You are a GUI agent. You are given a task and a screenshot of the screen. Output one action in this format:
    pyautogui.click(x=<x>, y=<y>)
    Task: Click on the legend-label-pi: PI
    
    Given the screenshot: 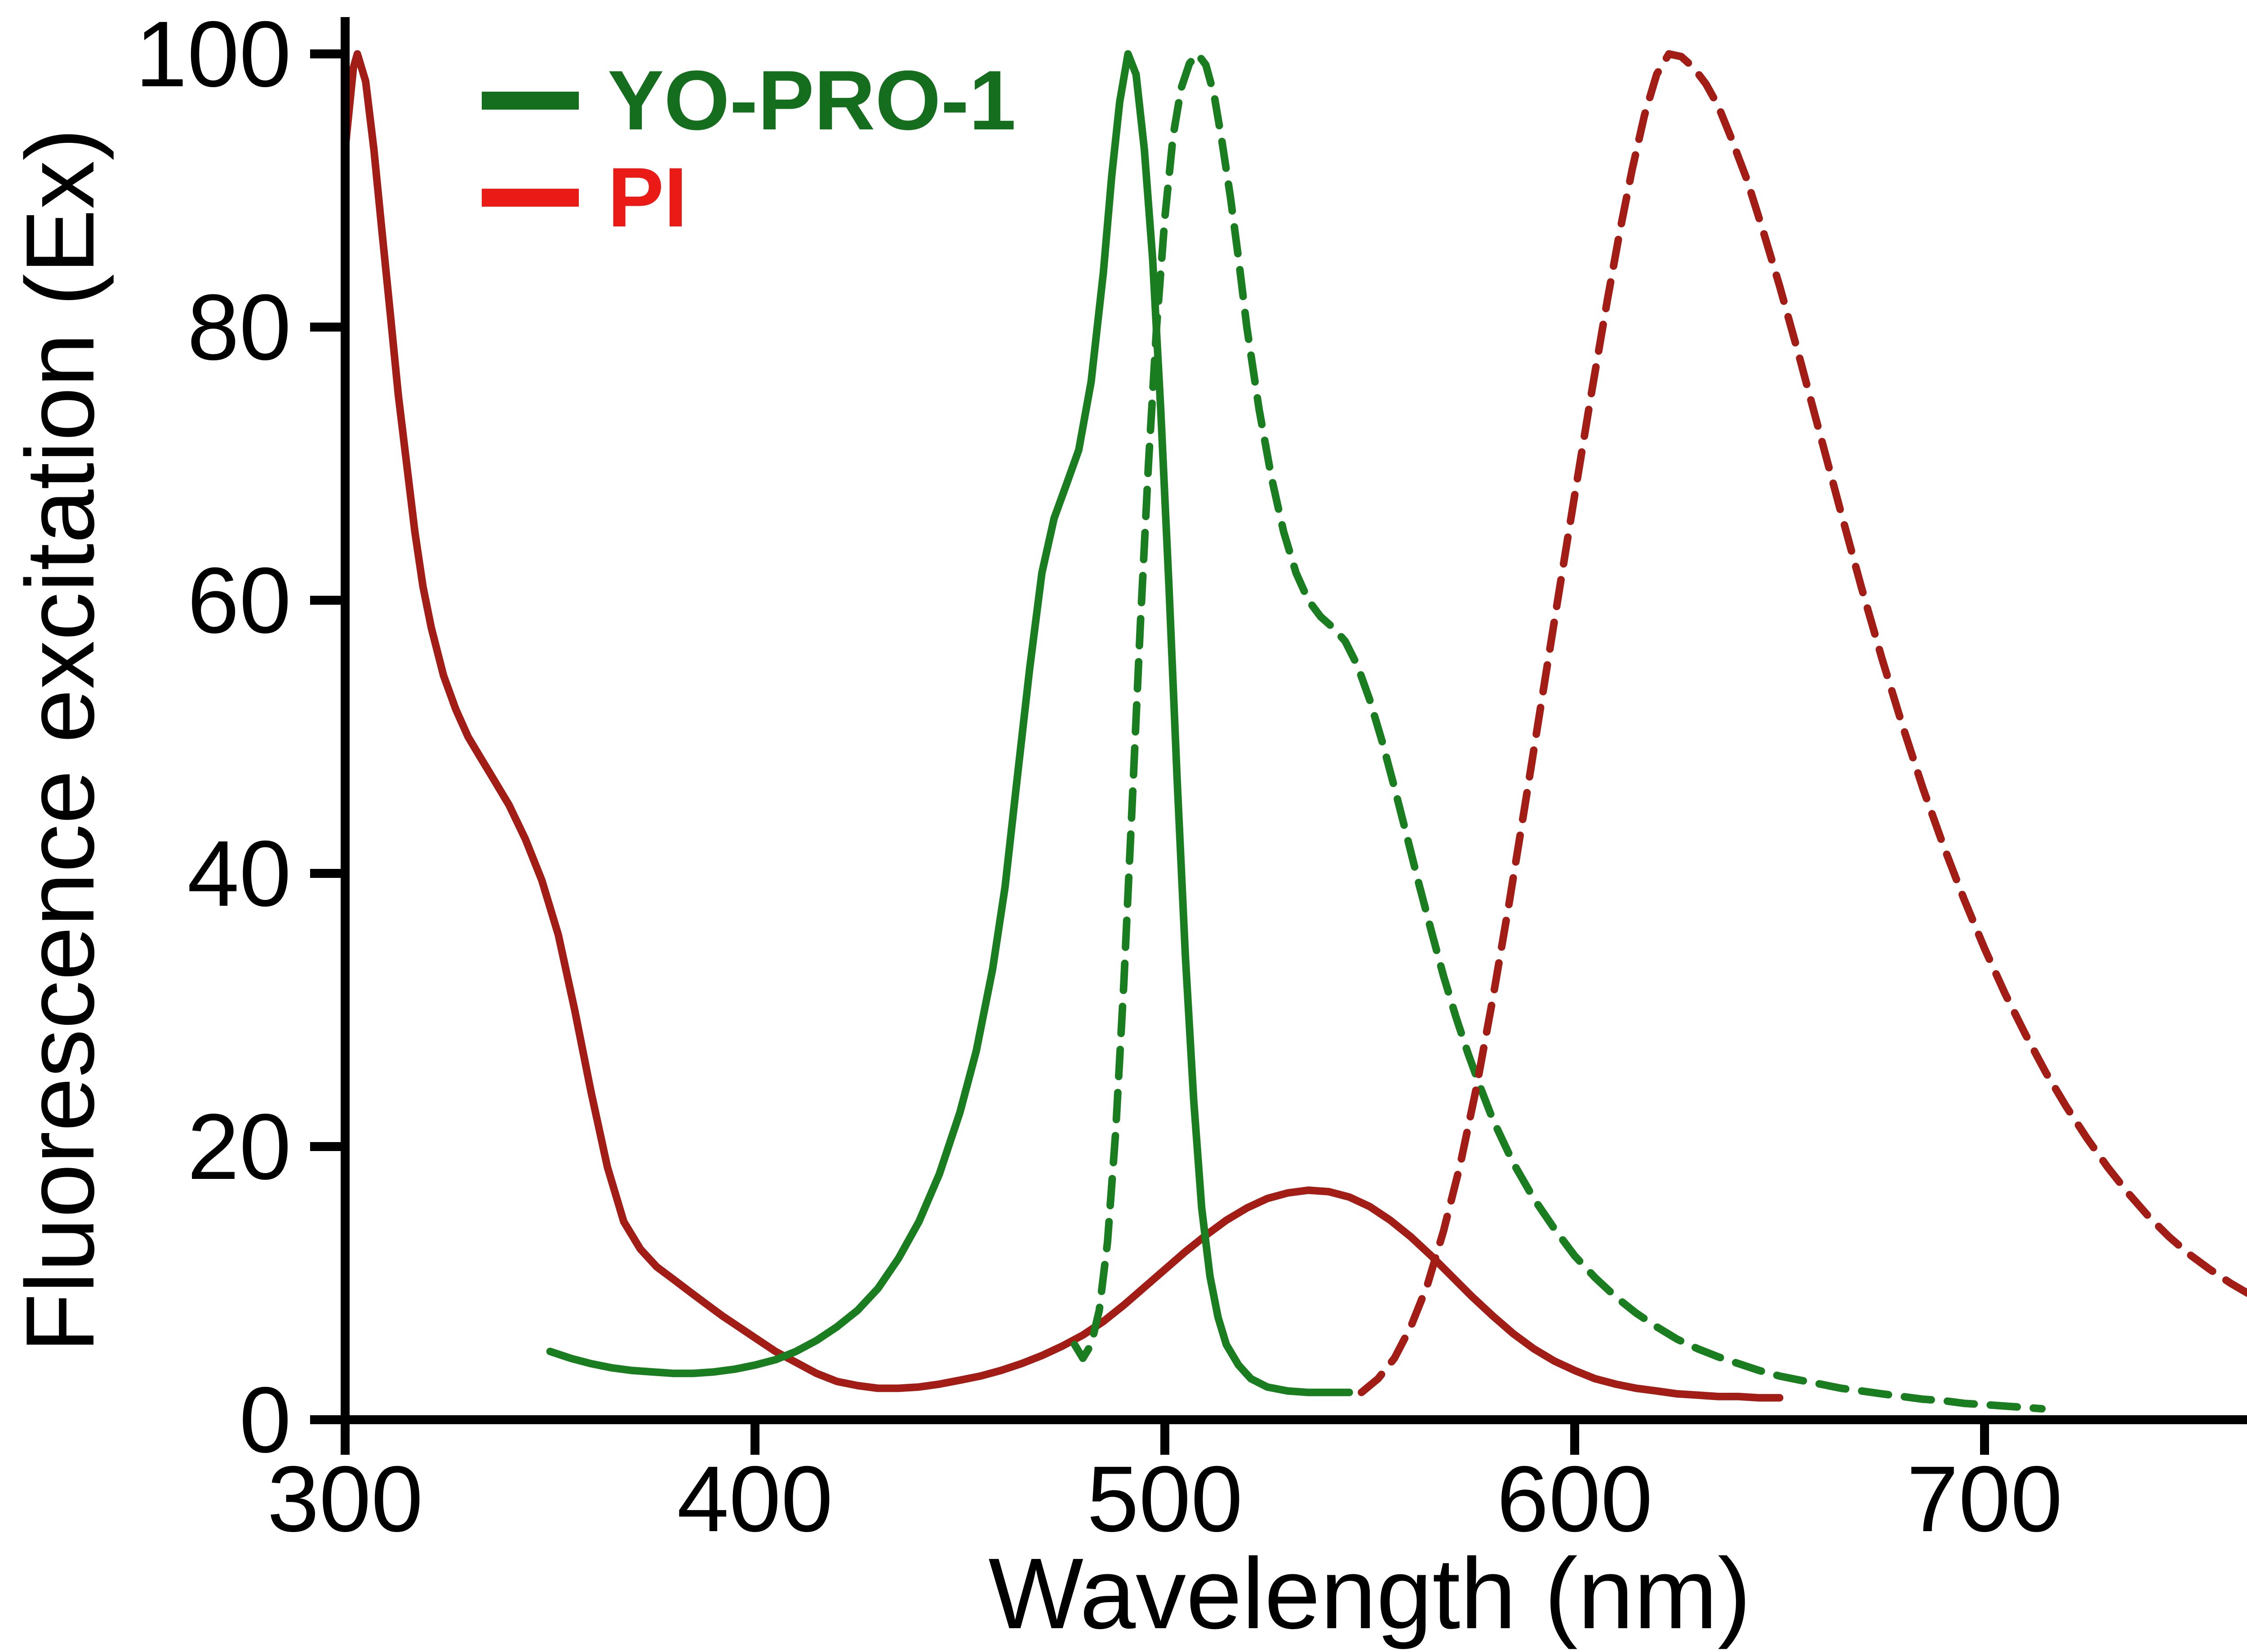 What is the action you would take?
    pyautogui.click(x=648, y=197)
    